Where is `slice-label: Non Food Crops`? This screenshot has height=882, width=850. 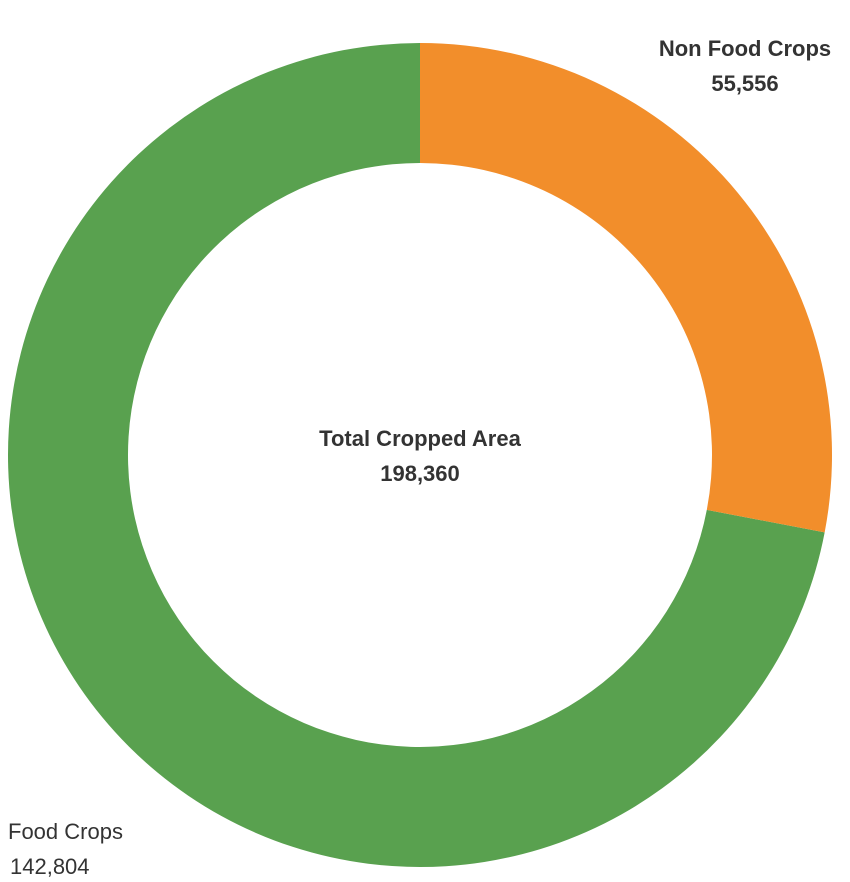 slice-label: Non Food Crops is located at coordinates (745, 48).